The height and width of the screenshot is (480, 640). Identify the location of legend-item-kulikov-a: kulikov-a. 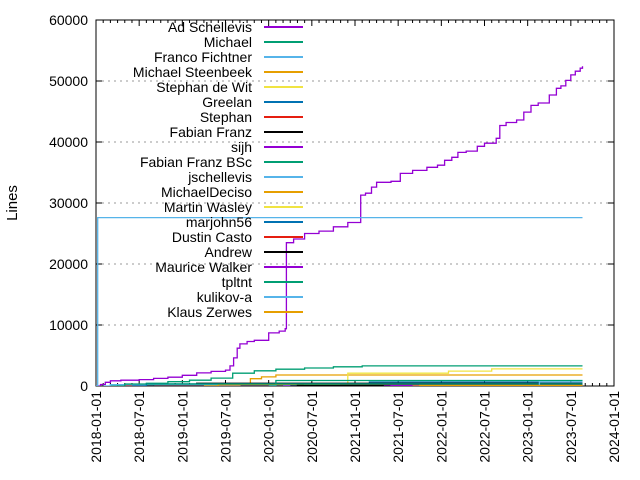
(250, 297).